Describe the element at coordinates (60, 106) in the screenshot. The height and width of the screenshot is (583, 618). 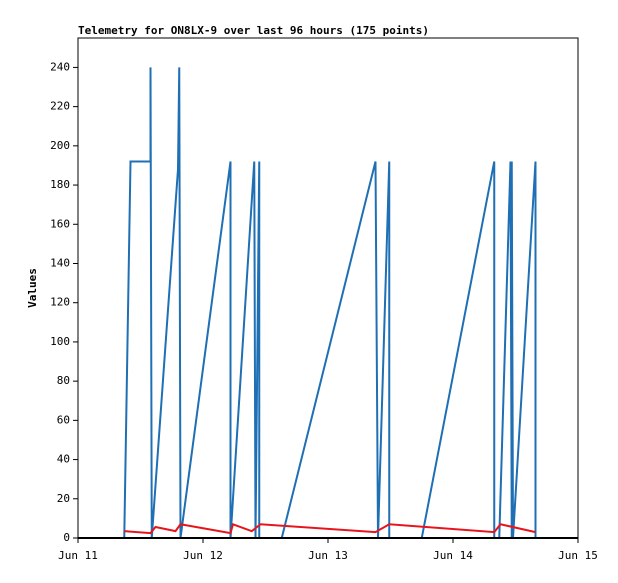
I see `y-tick-label: 220` at that location.